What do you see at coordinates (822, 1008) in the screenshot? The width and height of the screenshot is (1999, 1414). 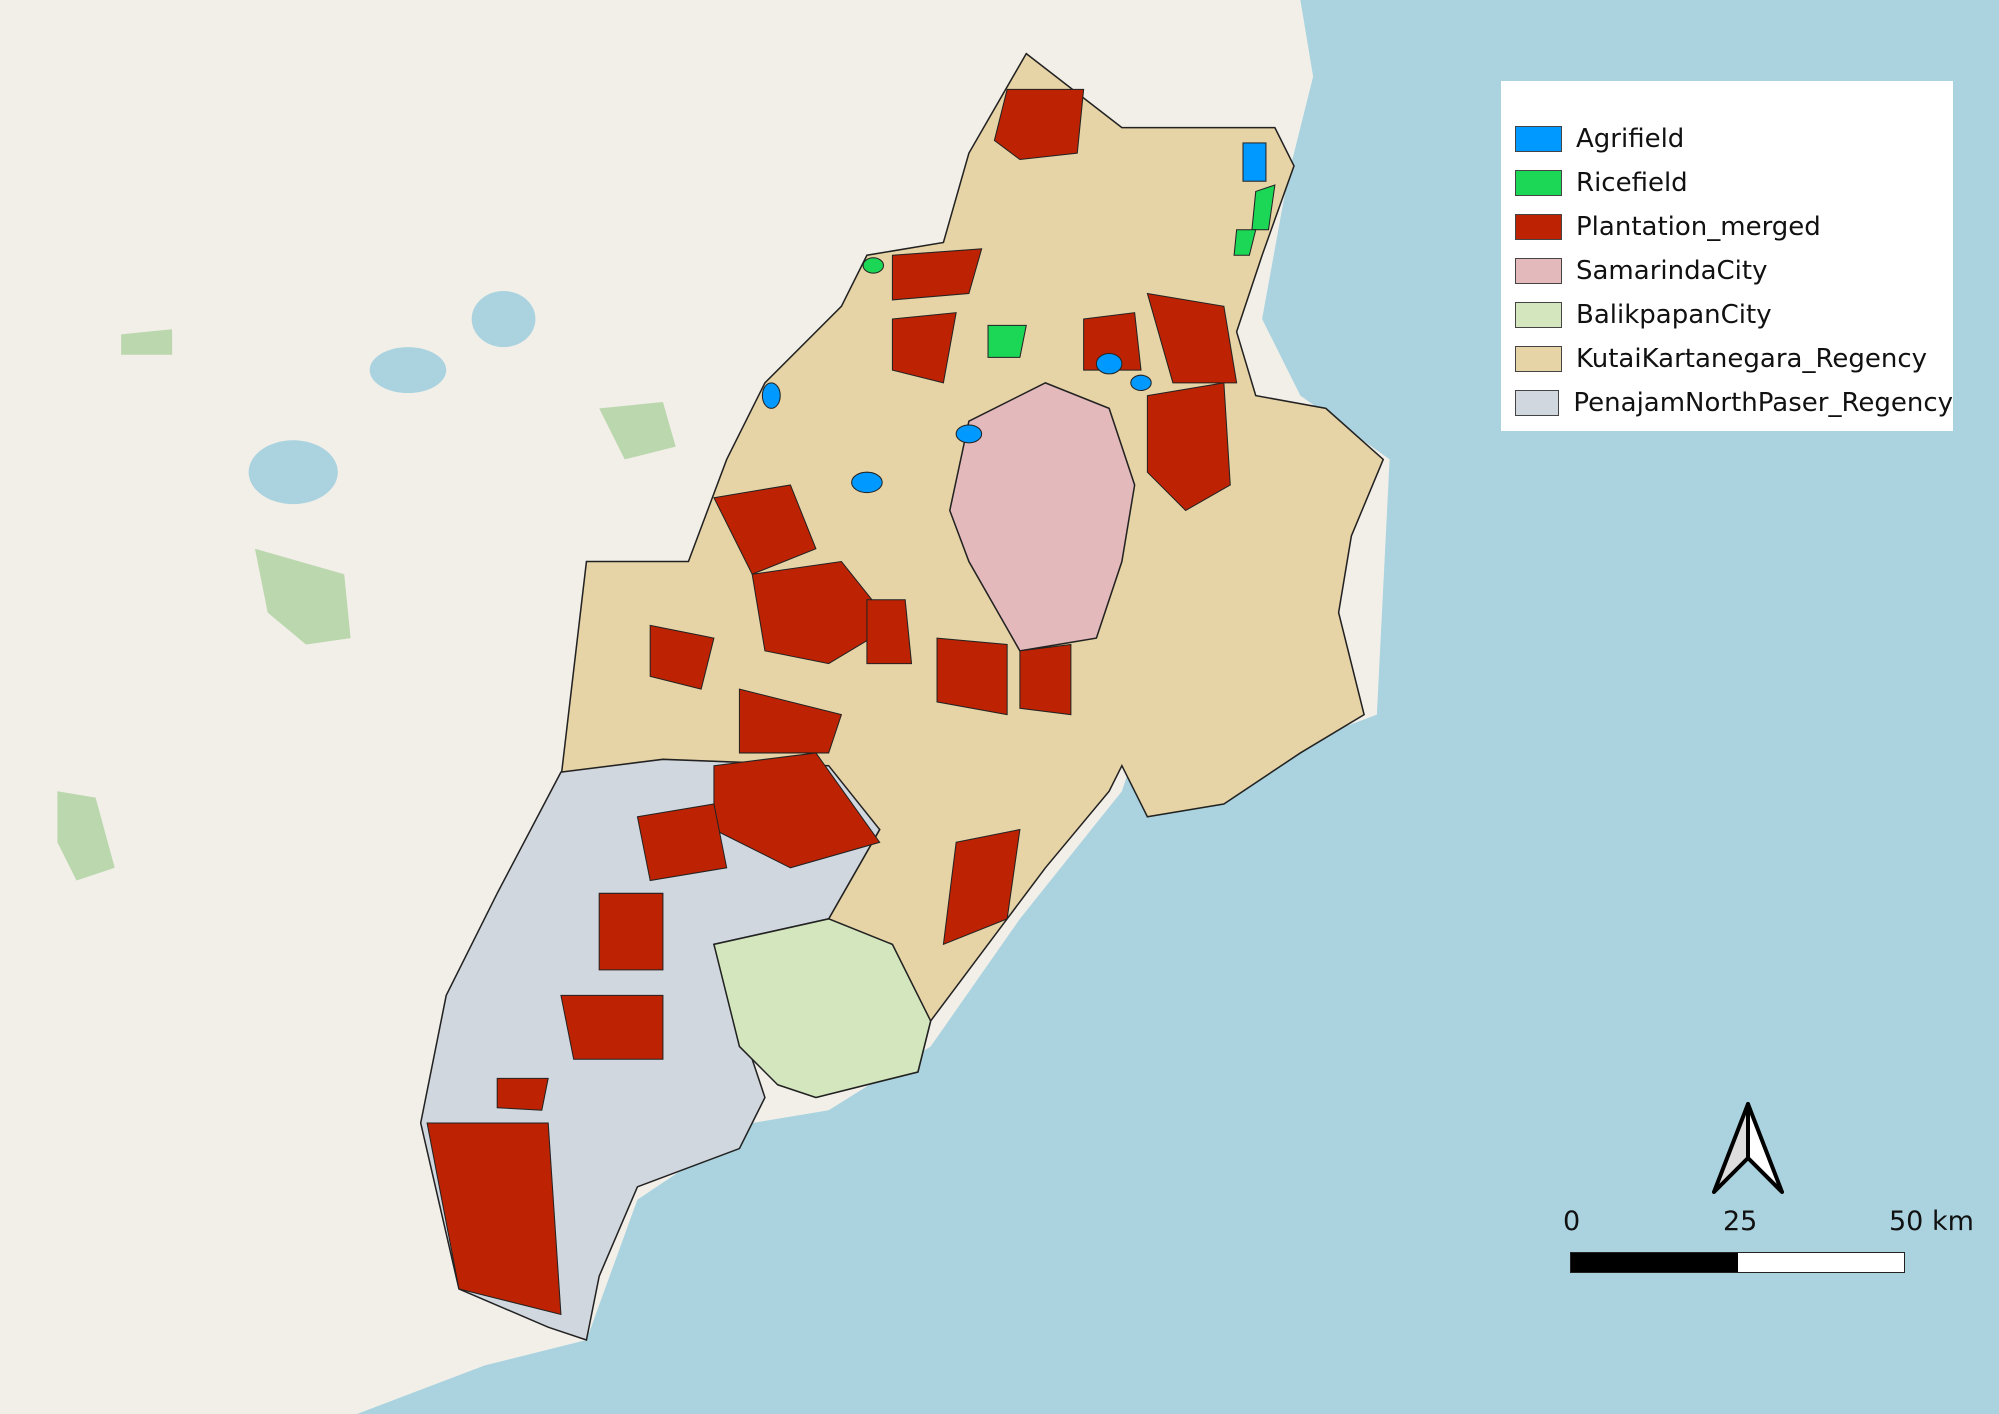 I see `balikpapan-city` at bounding box center [822, 1008].